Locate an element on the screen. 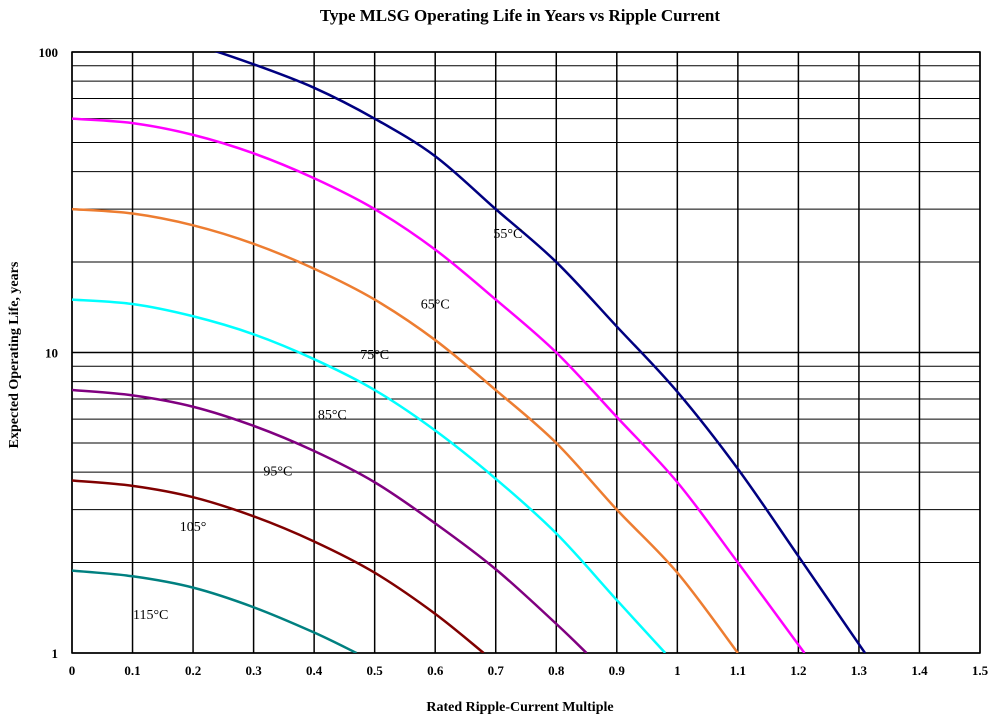 The width and height of the screenshot is (992, 726). series-label-3: 85°C is located at coordinates (332, 415).